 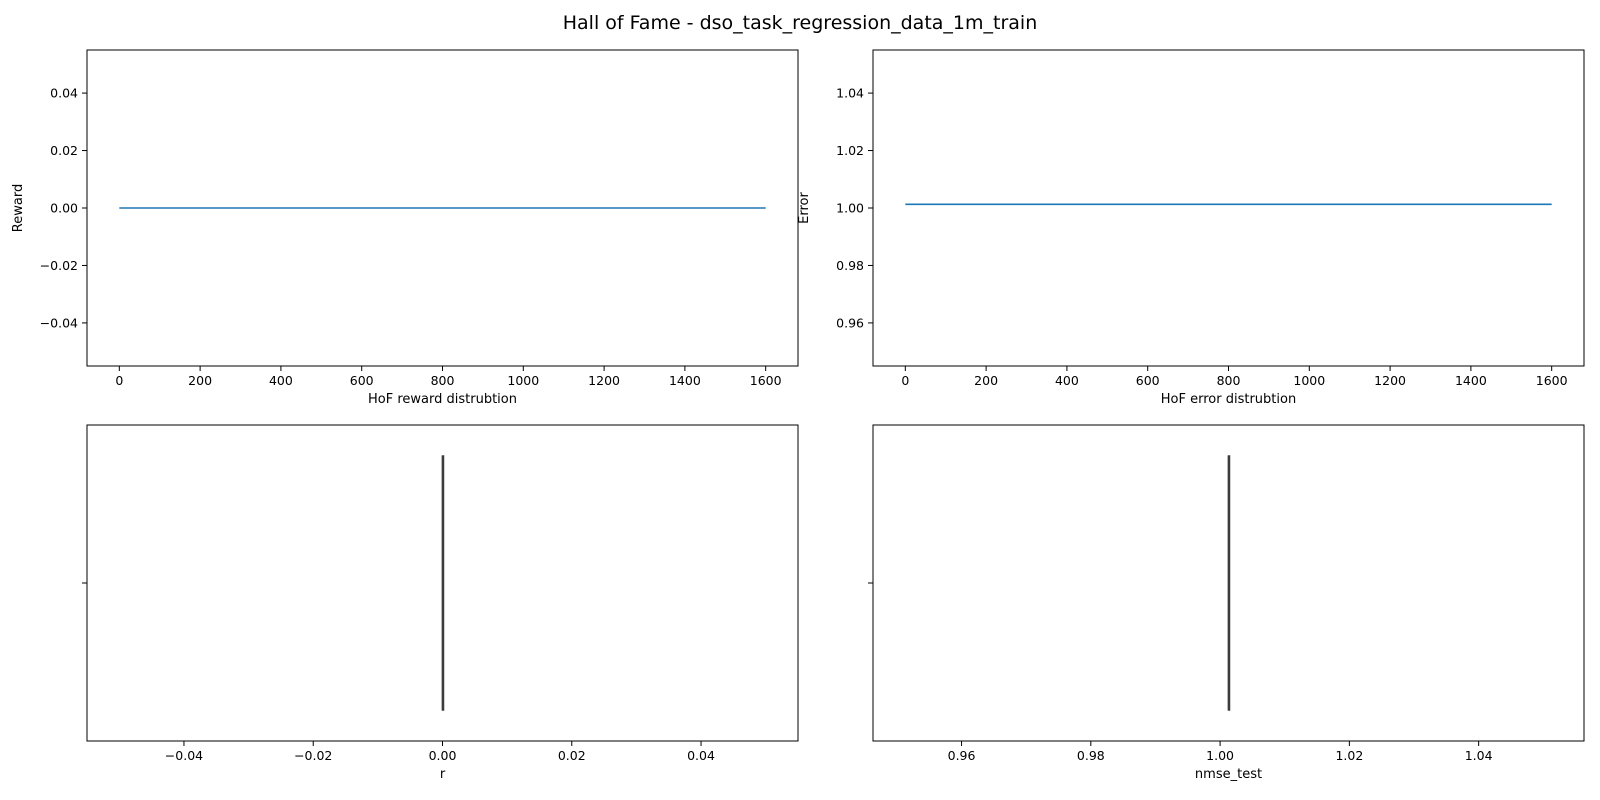 What do you see at coordinates (1349, 755) in the screenshot?
I see `x-tick-label: 1.02` at bounding box center [1349, 755].